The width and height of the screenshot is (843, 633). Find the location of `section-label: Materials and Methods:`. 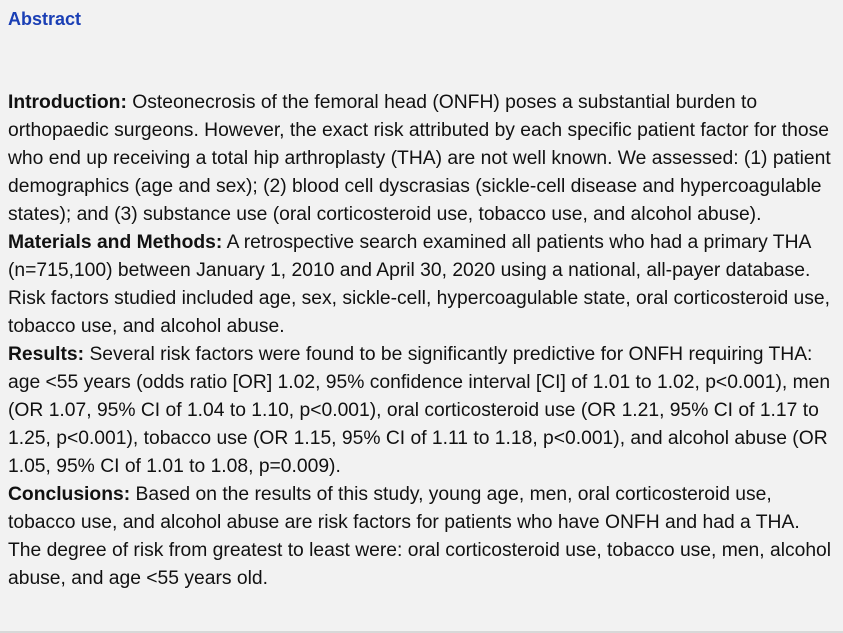

section-label: Materials and Methods: is located at coordinates (115, 242).